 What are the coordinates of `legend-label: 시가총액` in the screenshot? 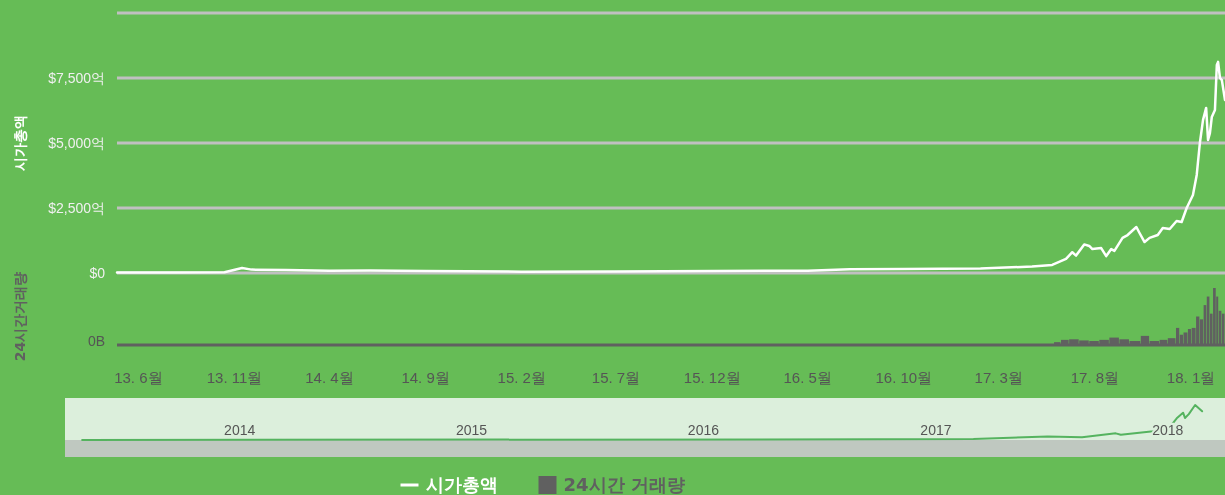 It's located at (461, 484).